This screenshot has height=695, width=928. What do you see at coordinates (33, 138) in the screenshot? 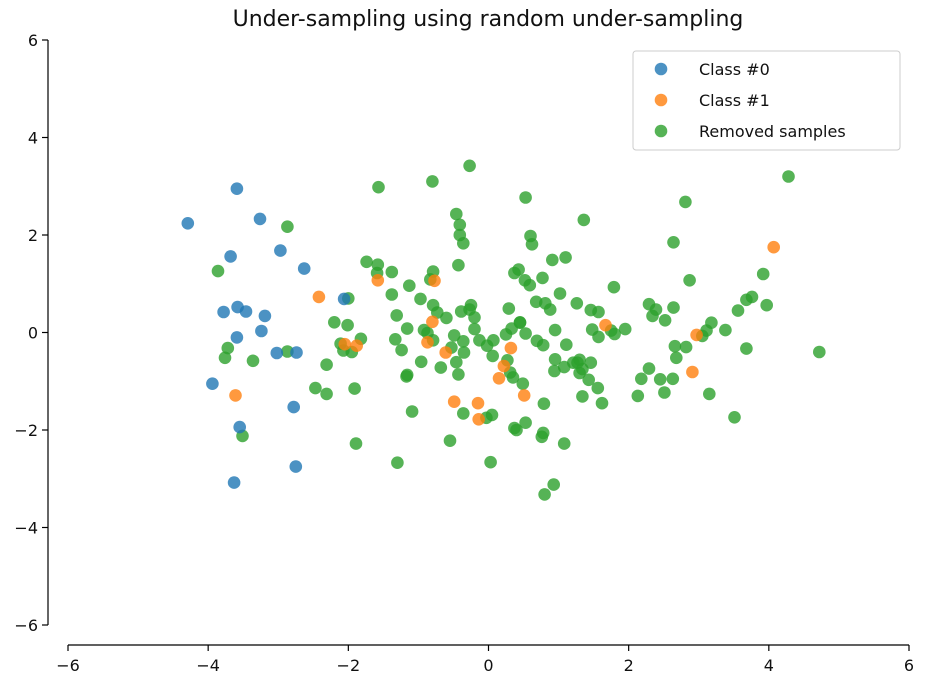
I see `y-tick-label: 4` at bounding box center [33, 138].